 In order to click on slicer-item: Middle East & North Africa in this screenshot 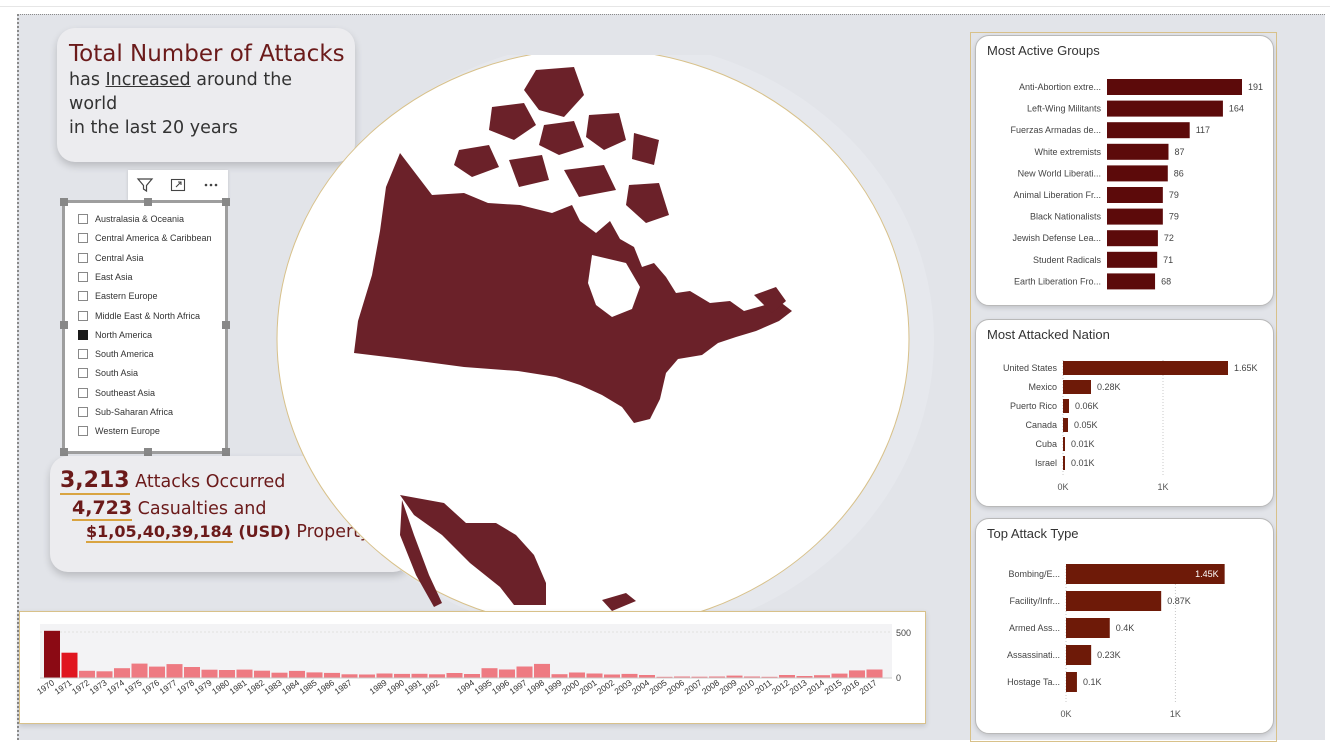, I will do `click(139, 315)`.